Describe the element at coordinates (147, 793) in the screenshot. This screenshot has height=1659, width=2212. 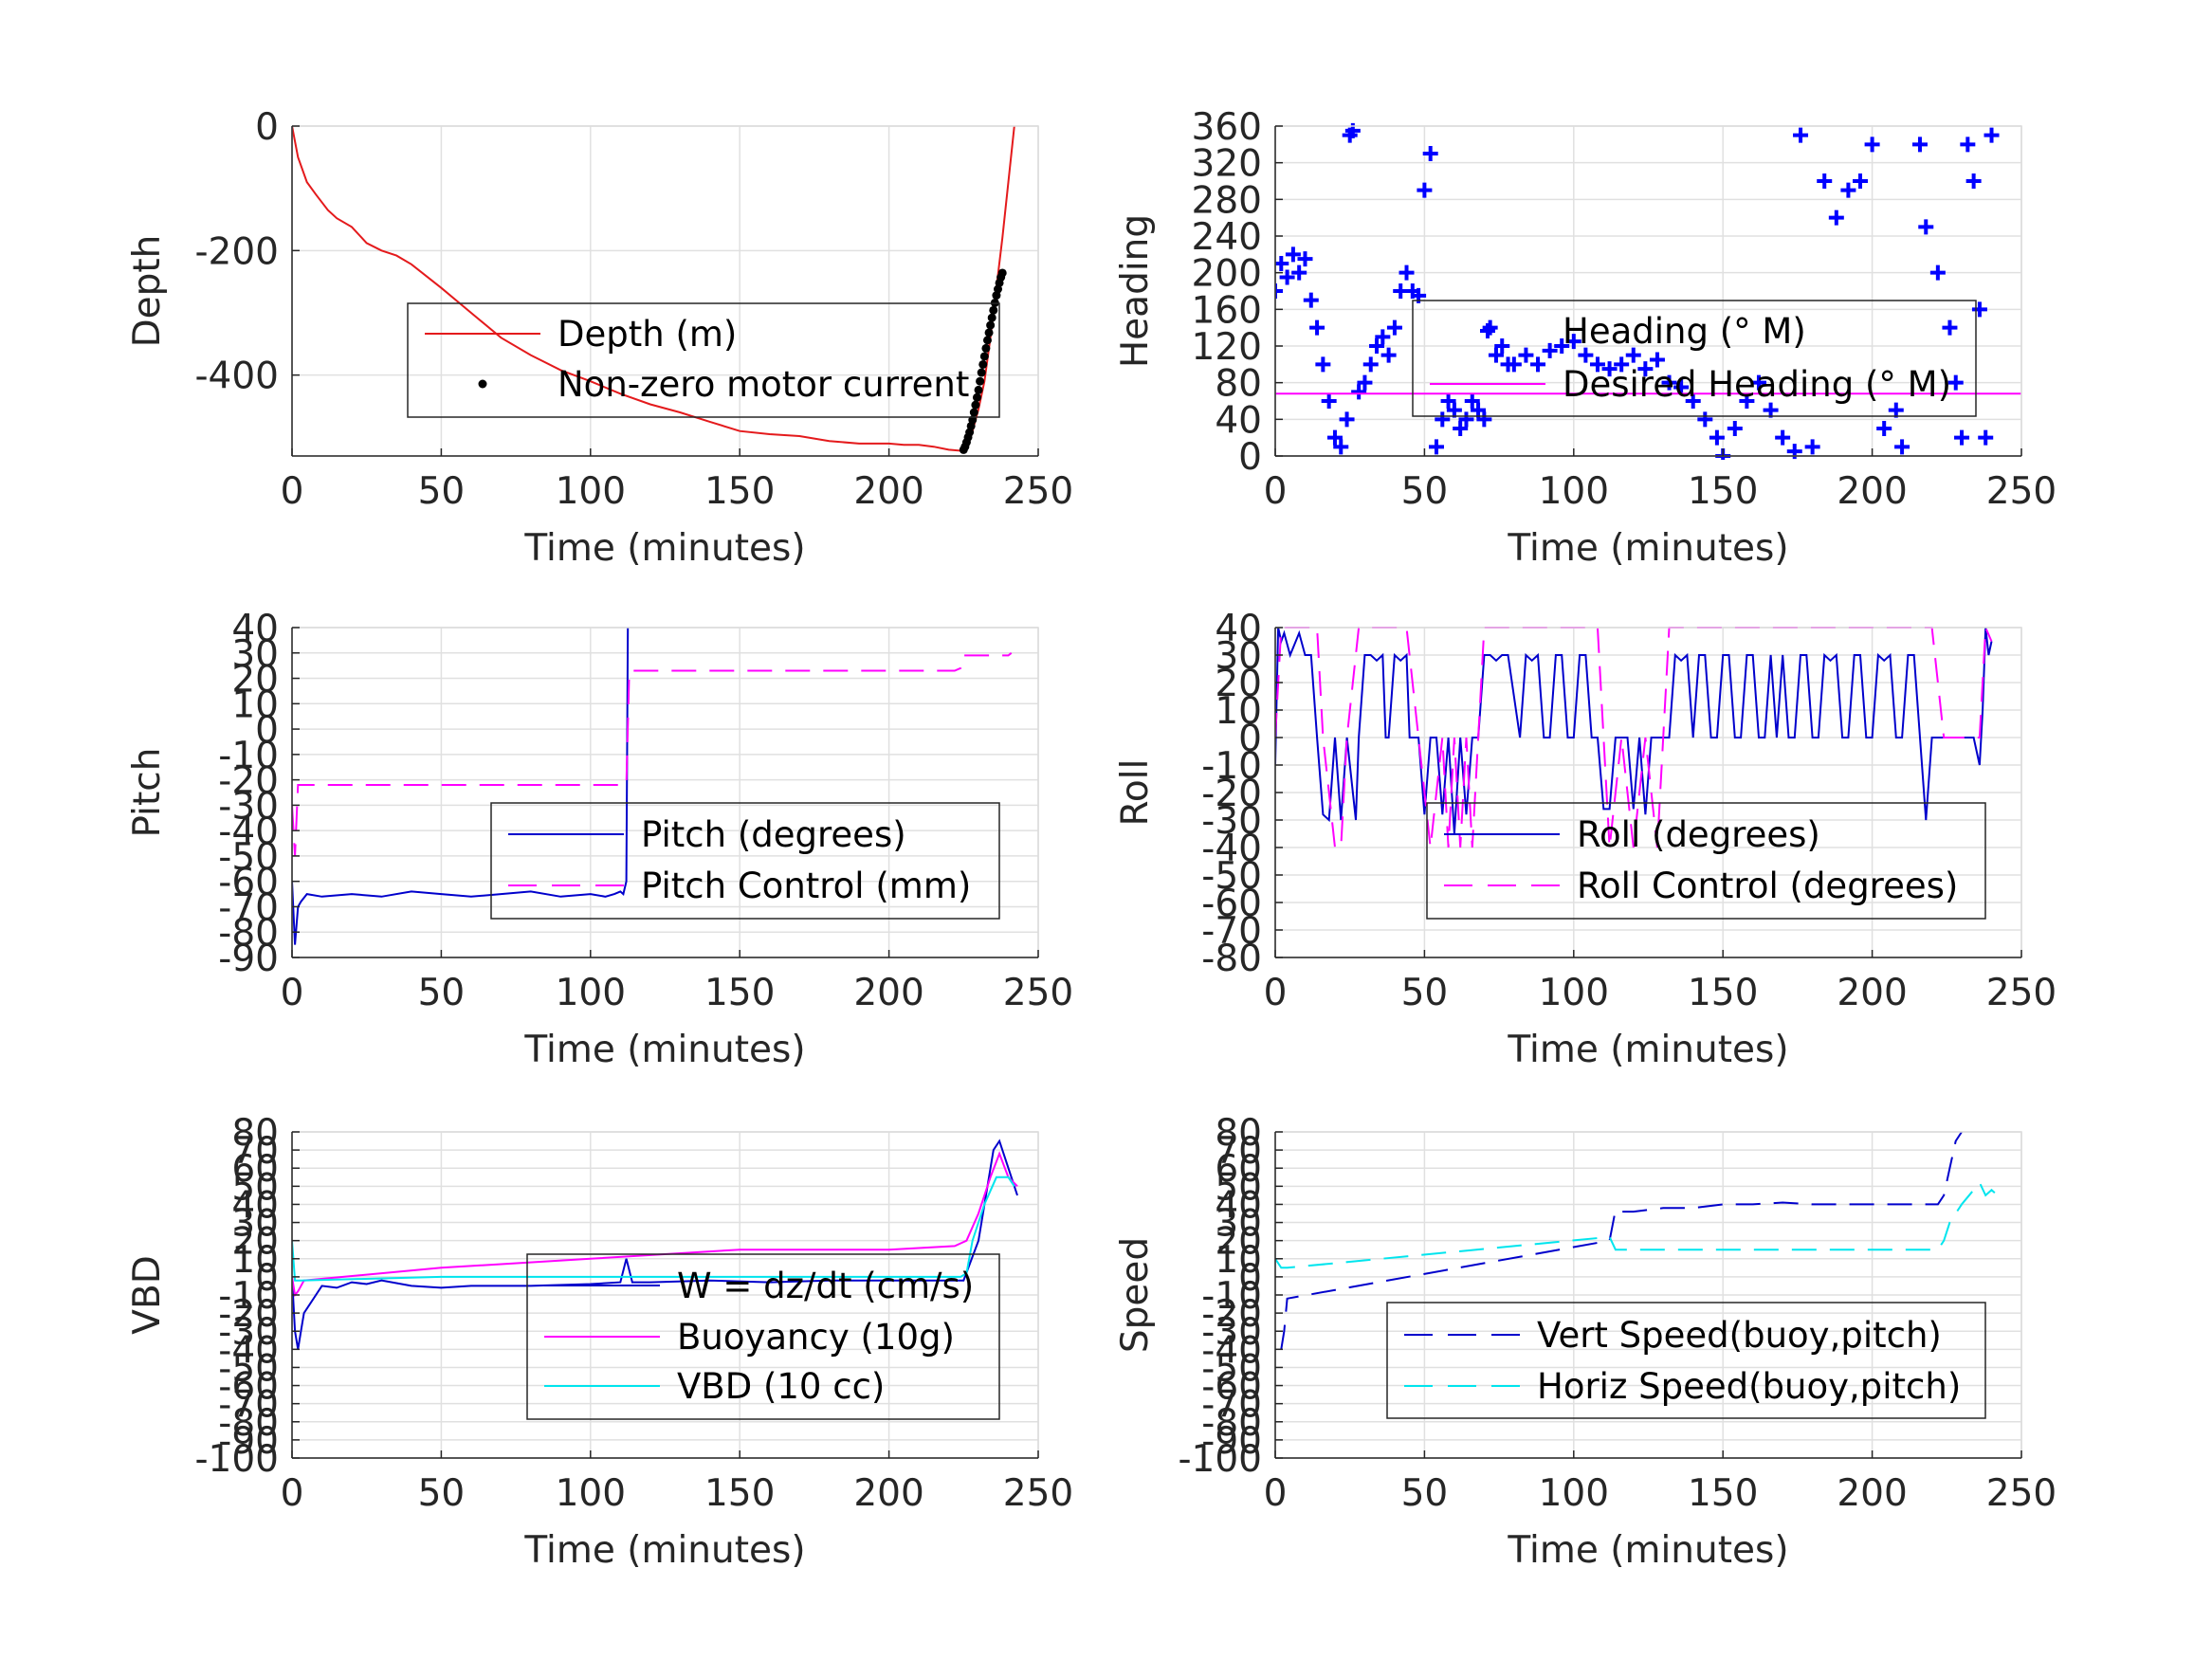
I see `pitch-y-label: Pitch` at that location.